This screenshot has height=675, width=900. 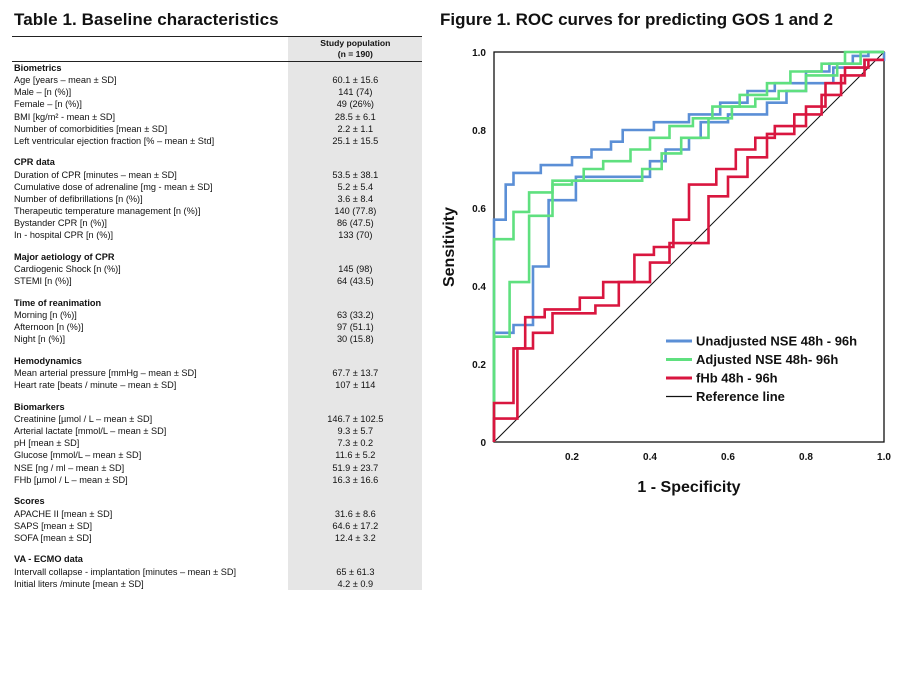 I want to click on row-value: 64 (43.5), so click(x=355, y=281).